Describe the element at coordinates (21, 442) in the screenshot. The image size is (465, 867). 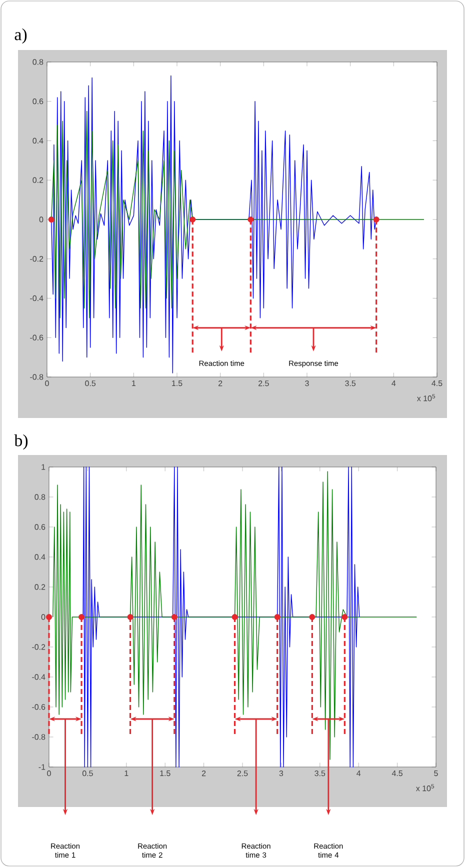
I see `chart-title: b)` at that location.